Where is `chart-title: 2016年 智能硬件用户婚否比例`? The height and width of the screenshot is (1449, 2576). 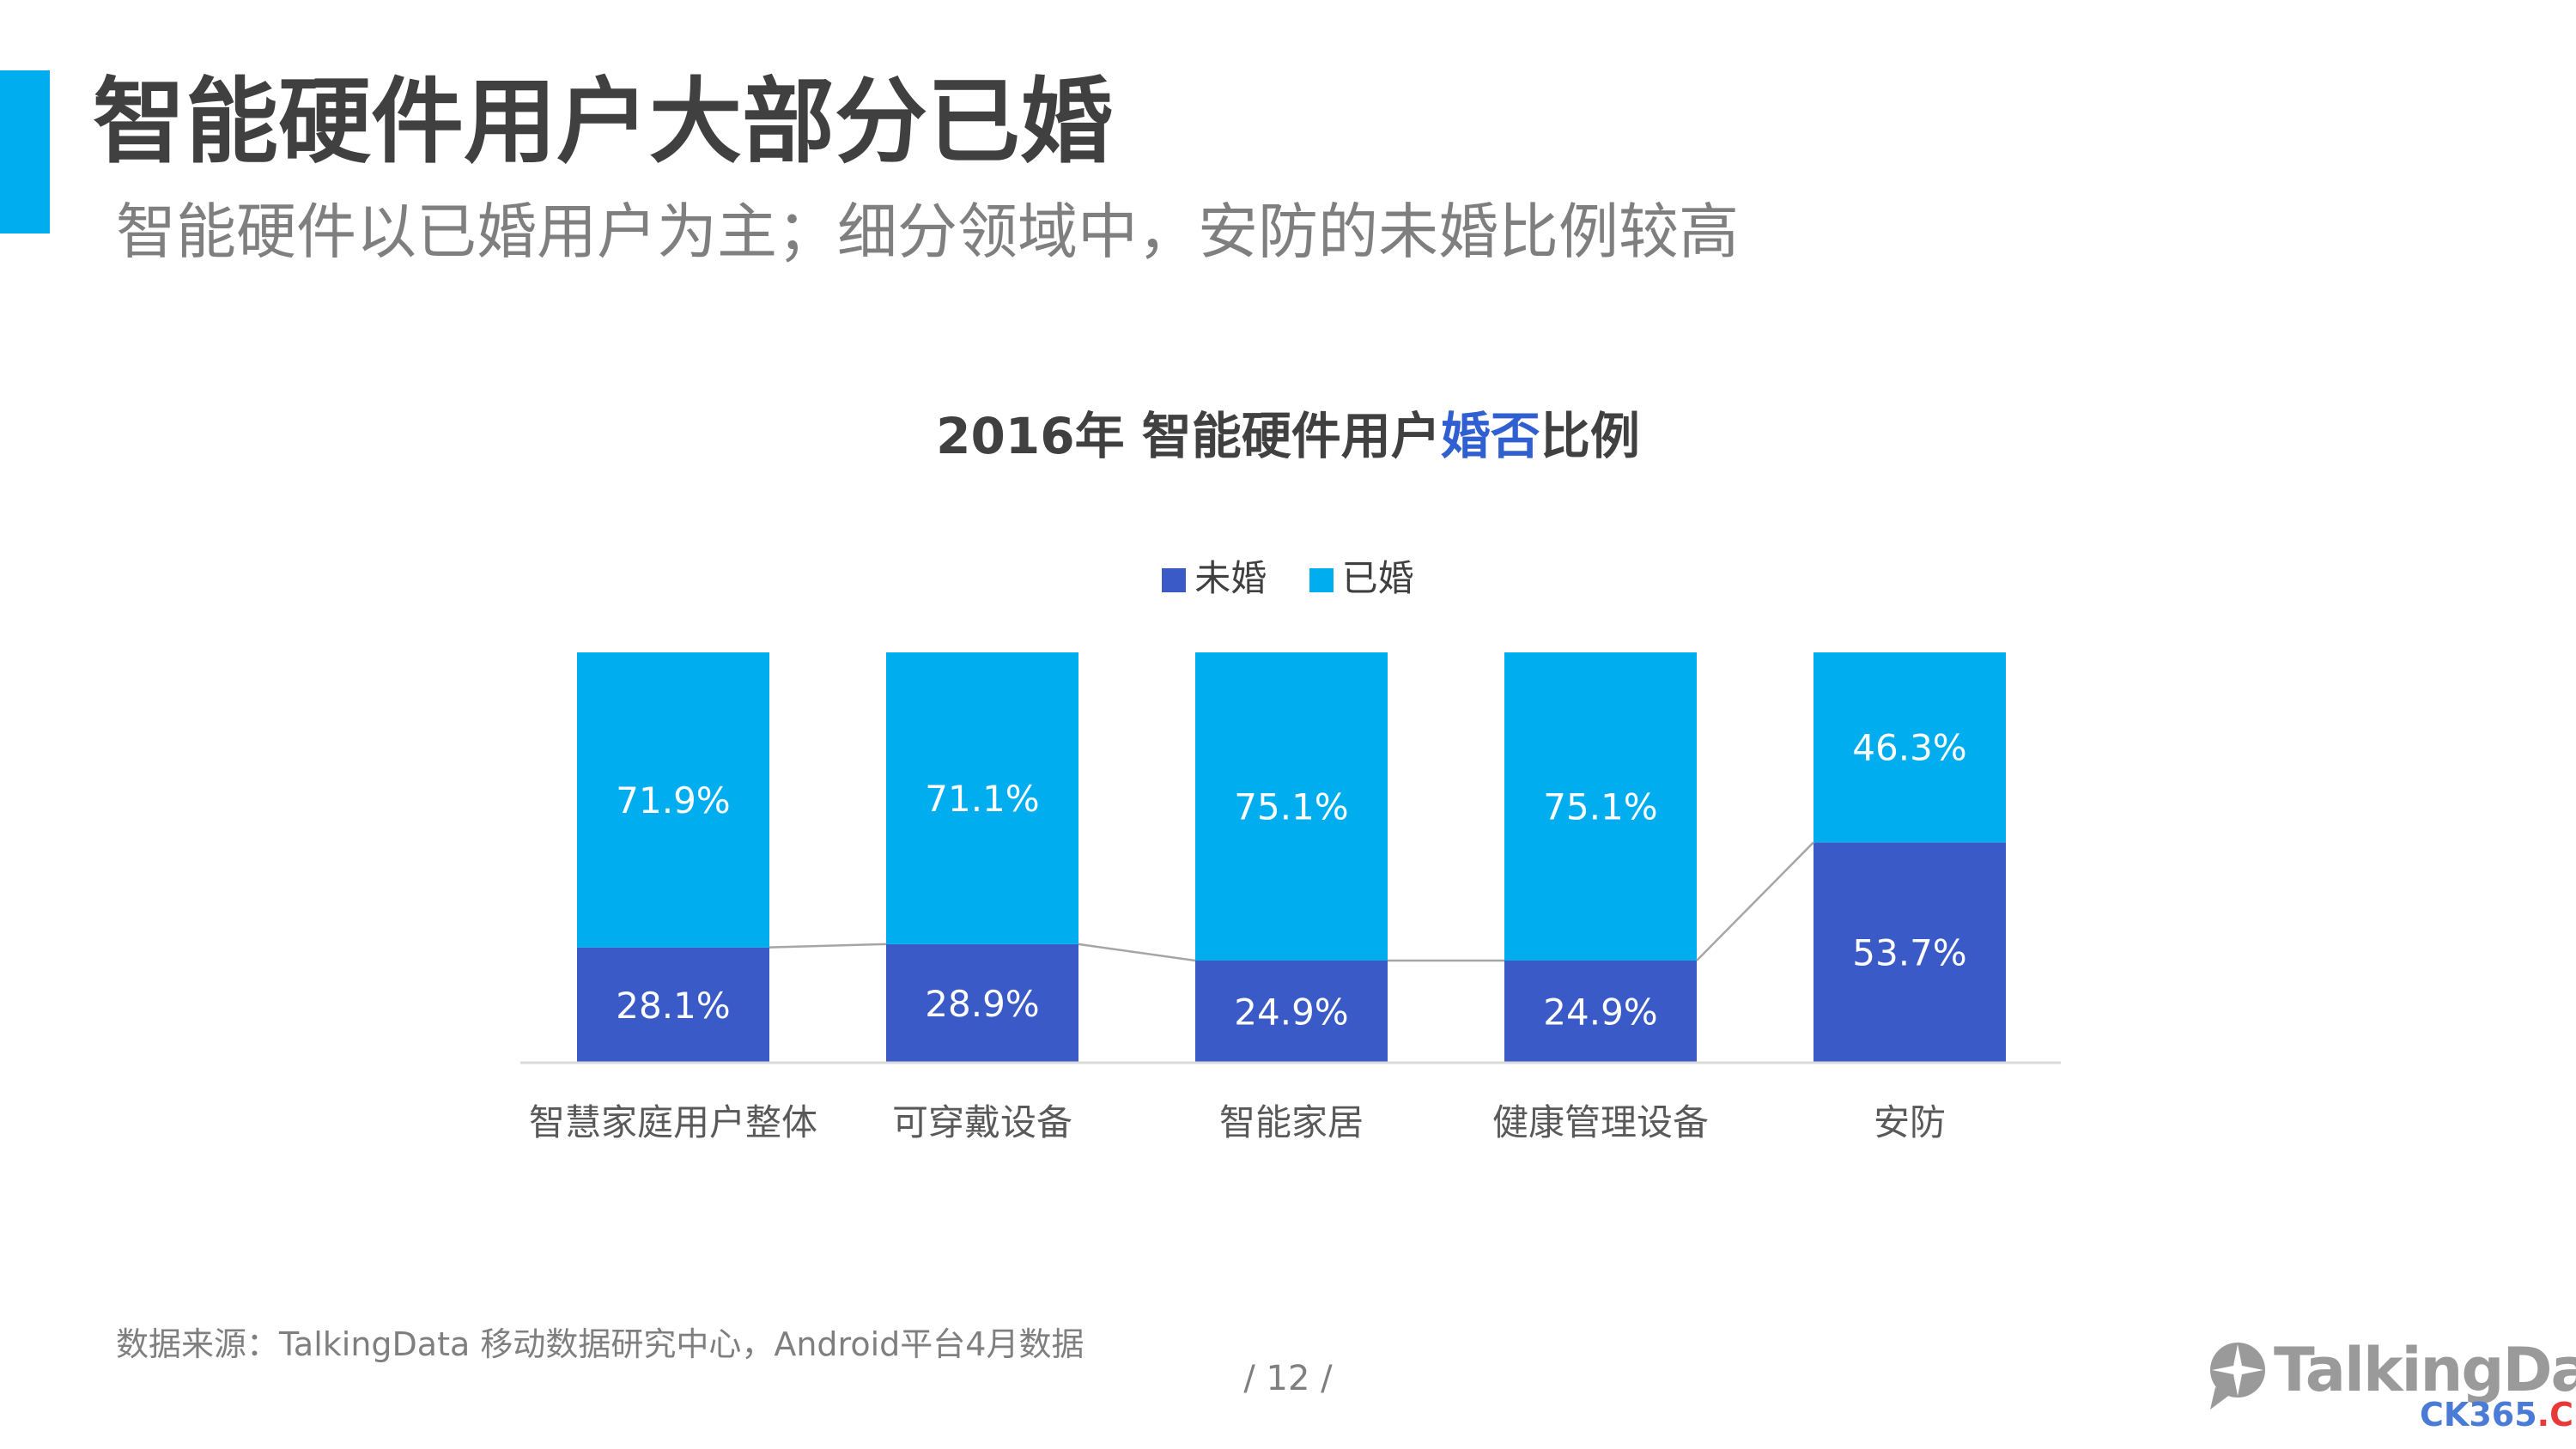
chart-title: 2016年 智能硬件用户婚否比例 is located at coordinates (1288, 436).